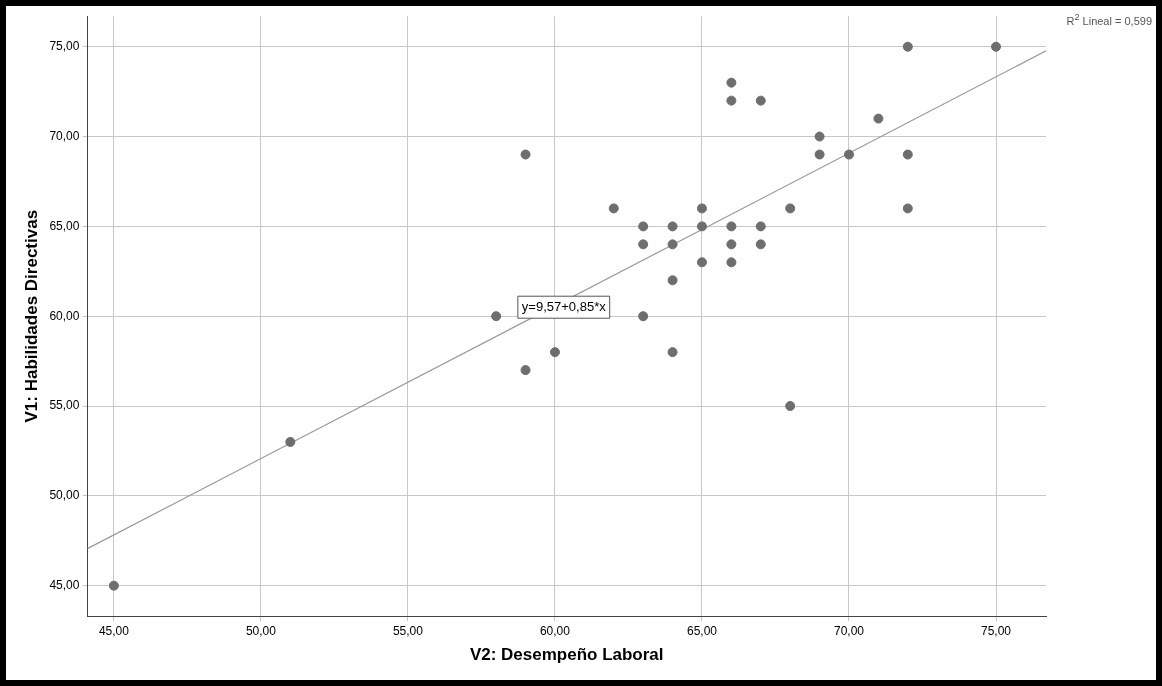 The width and height of the screenshot is (1162, 686). What do you see at coordinates (408, 630) in the screenshot?
I see `x-tick-label: 55,00` at bounding box center [408, 630].